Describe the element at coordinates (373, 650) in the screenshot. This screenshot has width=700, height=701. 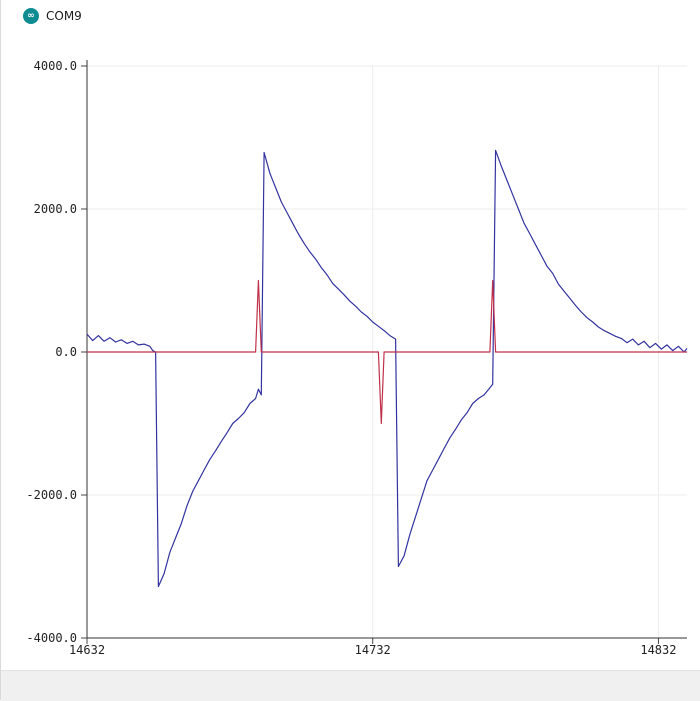
I see `x-tick-label: 14732` at that location.